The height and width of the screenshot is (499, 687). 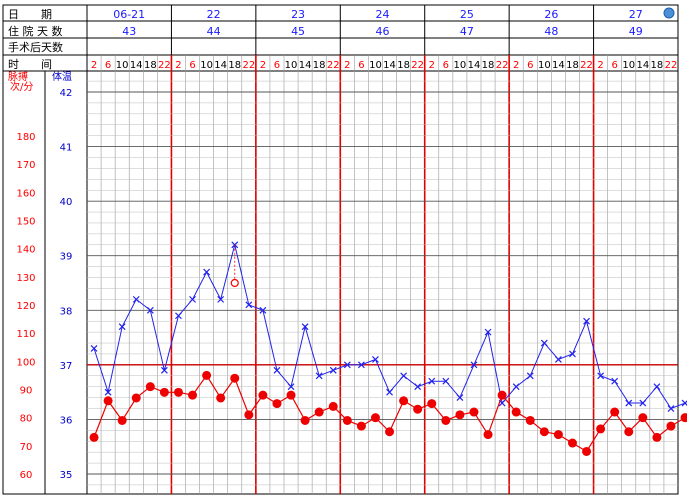 I want to click on date-label: 25, so click(x=467, y=14).